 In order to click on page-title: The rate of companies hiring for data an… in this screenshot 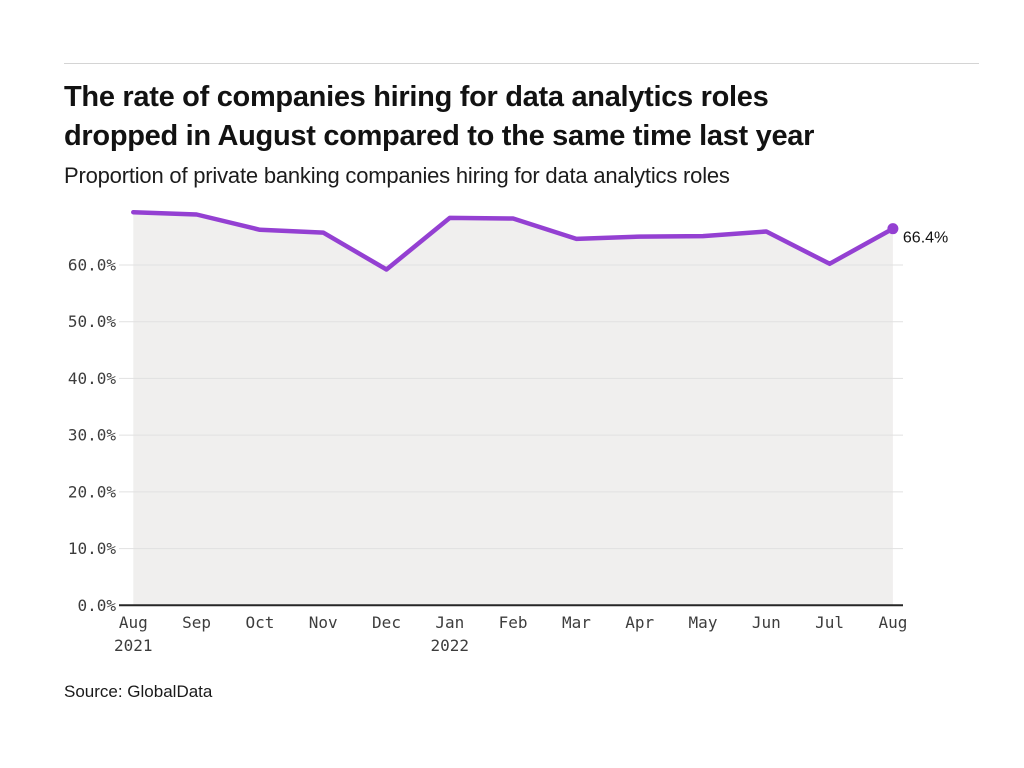, I will do `click(439, 117)`.